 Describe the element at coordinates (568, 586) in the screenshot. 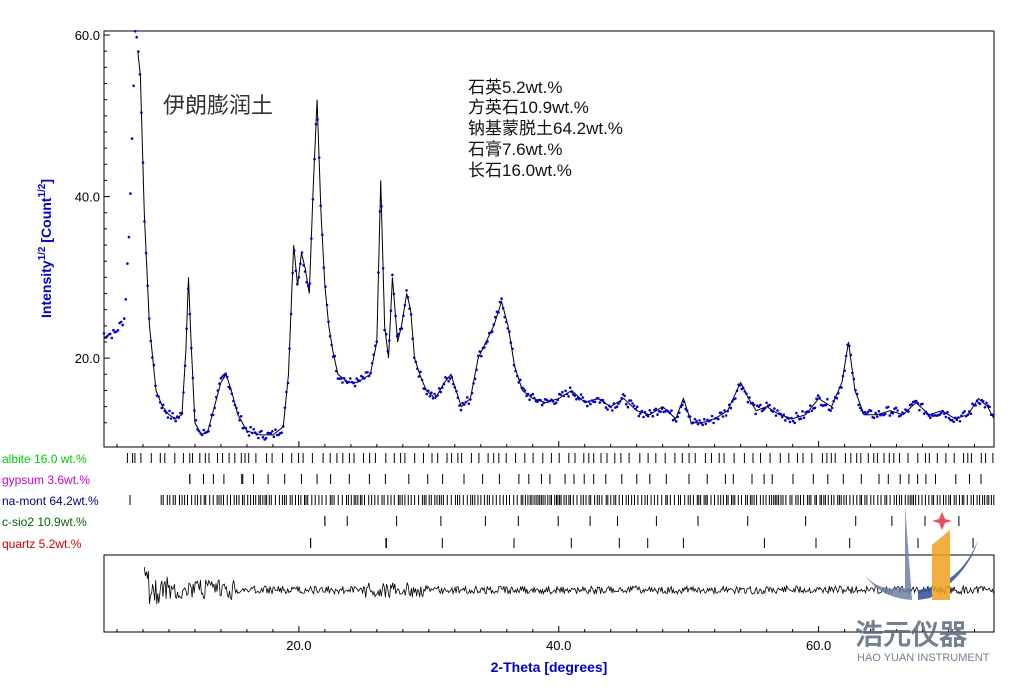

I see `difference-line` at that location.